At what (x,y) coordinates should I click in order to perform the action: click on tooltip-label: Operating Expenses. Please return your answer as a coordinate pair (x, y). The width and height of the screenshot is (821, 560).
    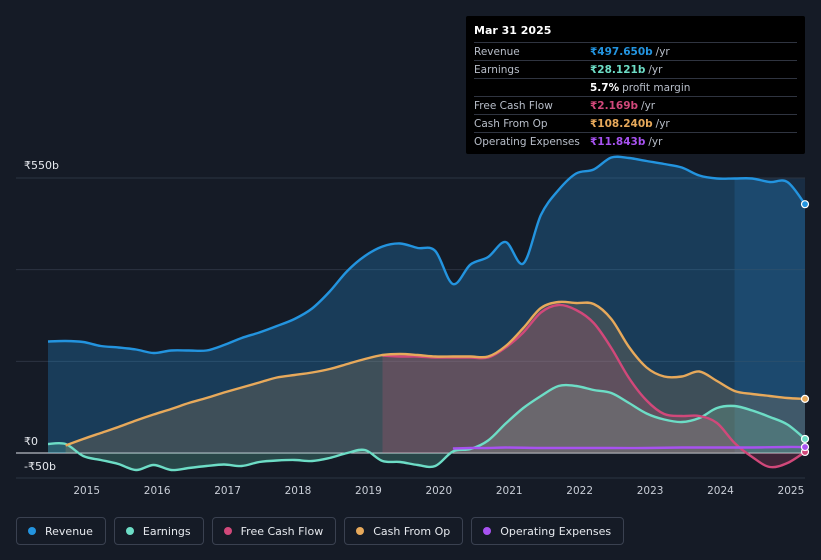
    Looking at the image, I should click on (527, 141).